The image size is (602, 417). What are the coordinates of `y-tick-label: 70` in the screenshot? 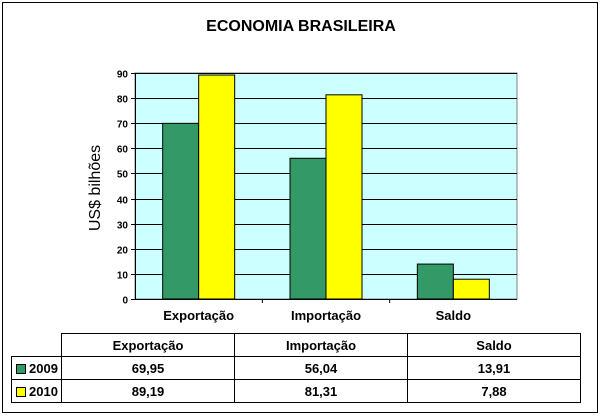 It's located at (123, 125).